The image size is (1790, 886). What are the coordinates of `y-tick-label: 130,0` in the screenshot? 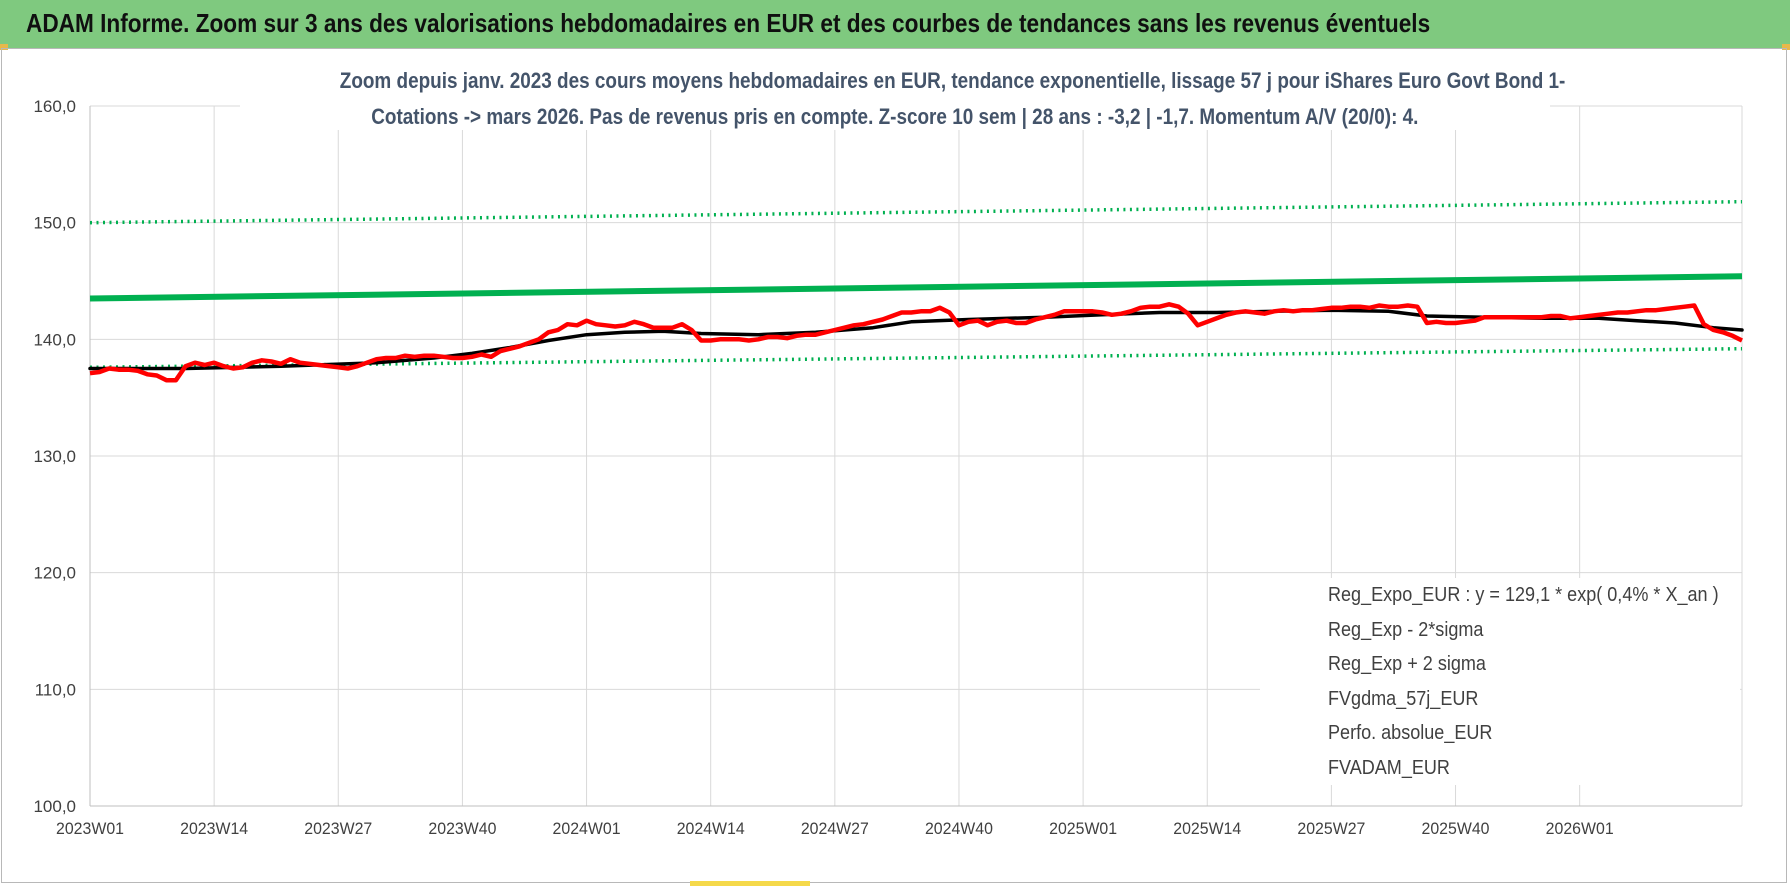 It's located at (54, 456).